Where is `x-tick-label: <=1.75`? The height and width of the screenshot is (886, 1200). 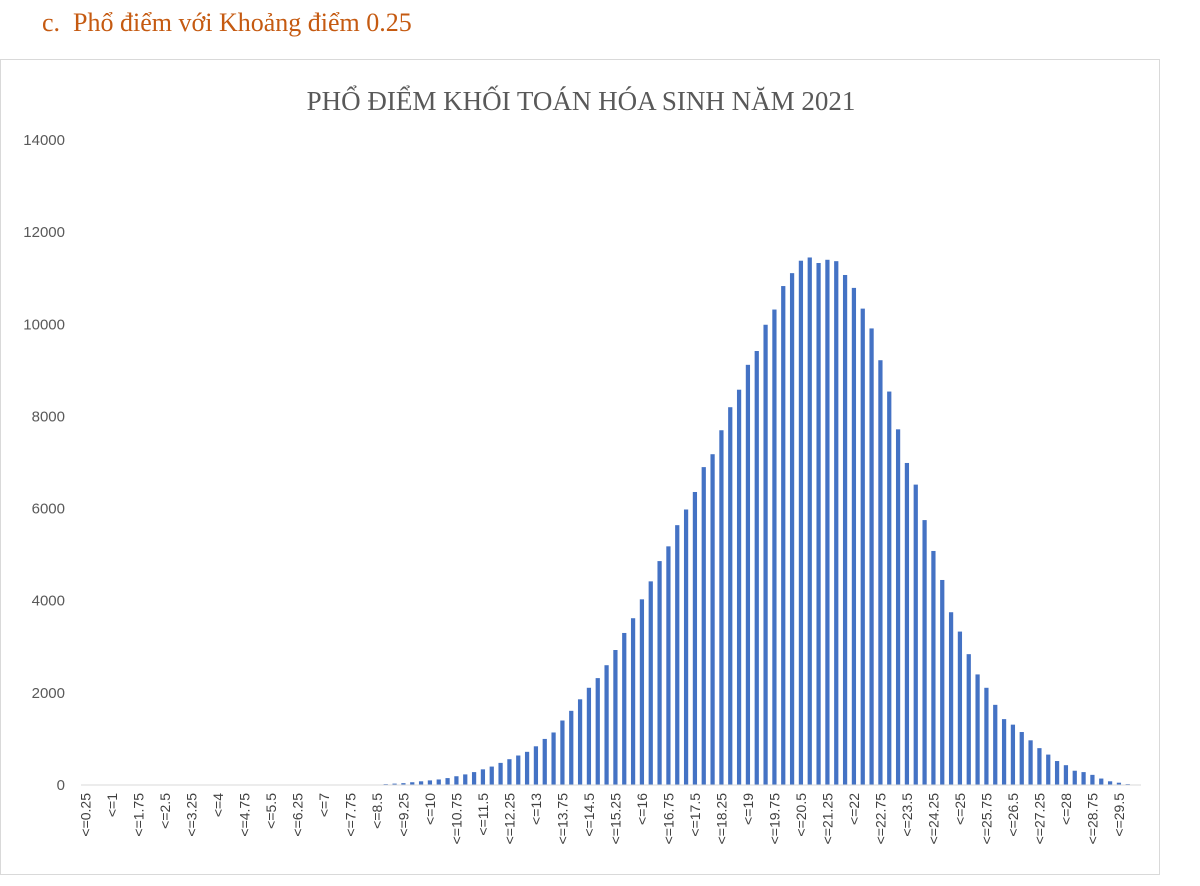
x-tick-label: <=1.75 is located at coordinates (138, 815).